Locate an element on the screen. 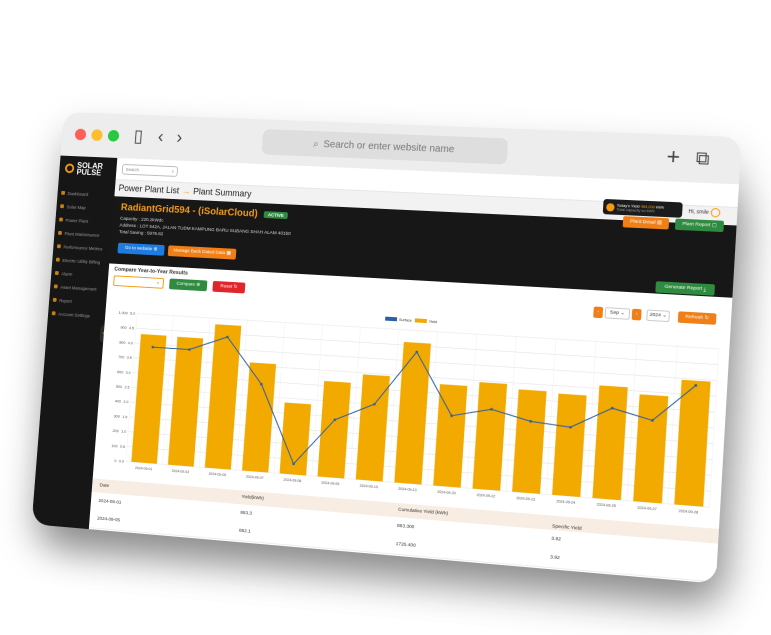  plant-detail-button: Plant Detail ▤ is located at coordinates (646, 223).